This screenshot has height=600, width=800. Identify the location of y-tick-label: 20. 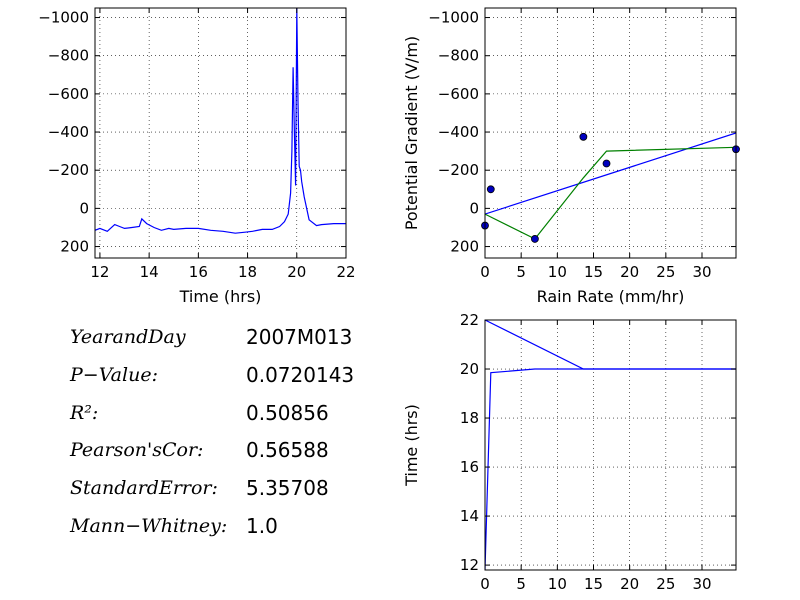
(469, 369).